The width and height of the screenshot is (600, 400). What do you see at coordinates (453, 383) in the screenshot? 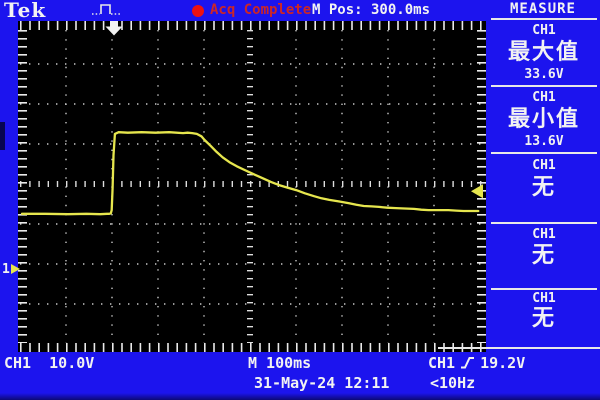
I see `trigger-frequency-readout: <10Hz` at bounding box center [453, 383].